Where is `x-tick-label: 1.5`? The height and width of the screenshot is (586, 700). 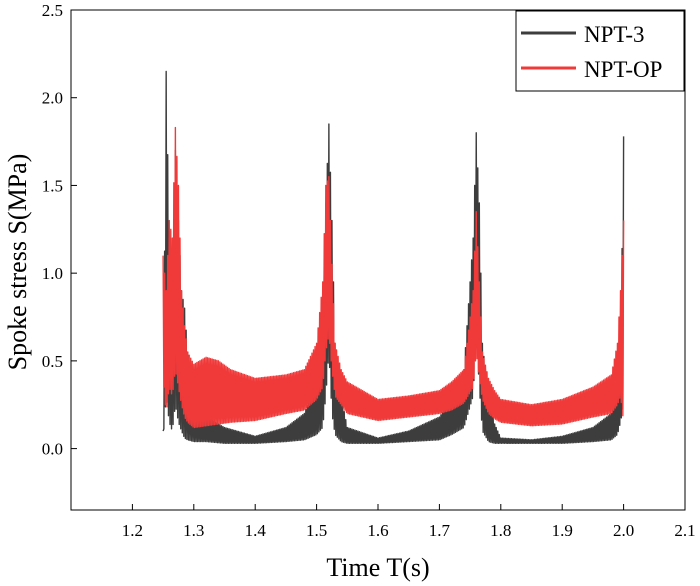 x-tick-label: 1.5 is located at coordinates (316, 530).